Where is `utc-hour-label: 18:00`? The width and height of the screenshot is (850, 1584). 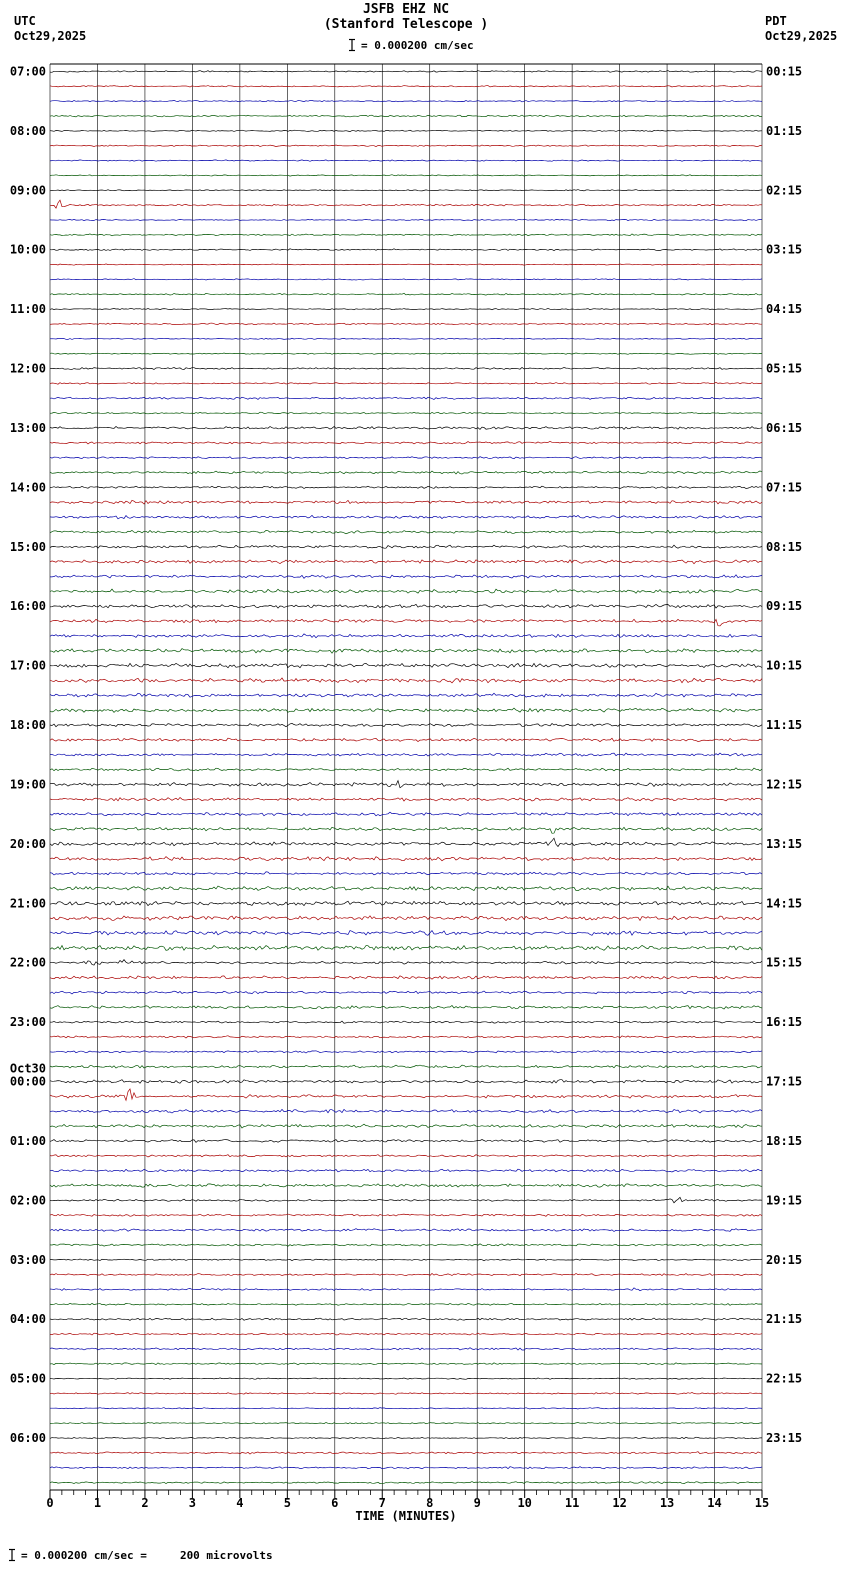 utc-hour-label: 18:00 is located at coordinates (28, 725).